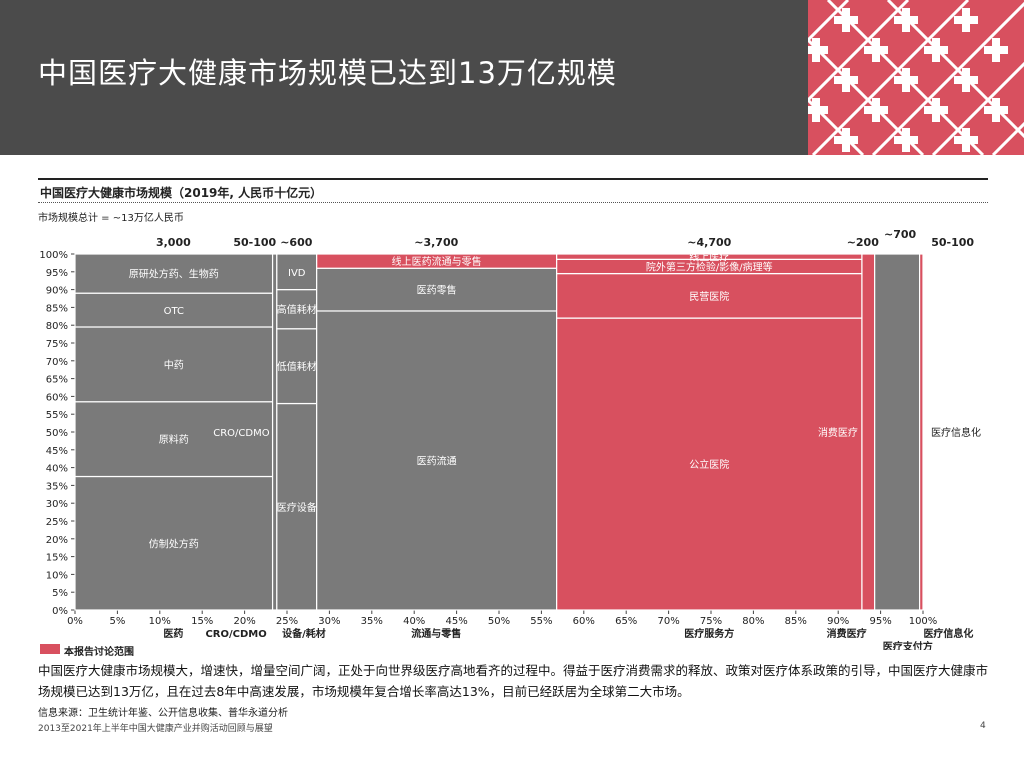  Describe the element at coordinates (838, 432) in the screenshot. I see `segment-label: 消费医疗` at that location.